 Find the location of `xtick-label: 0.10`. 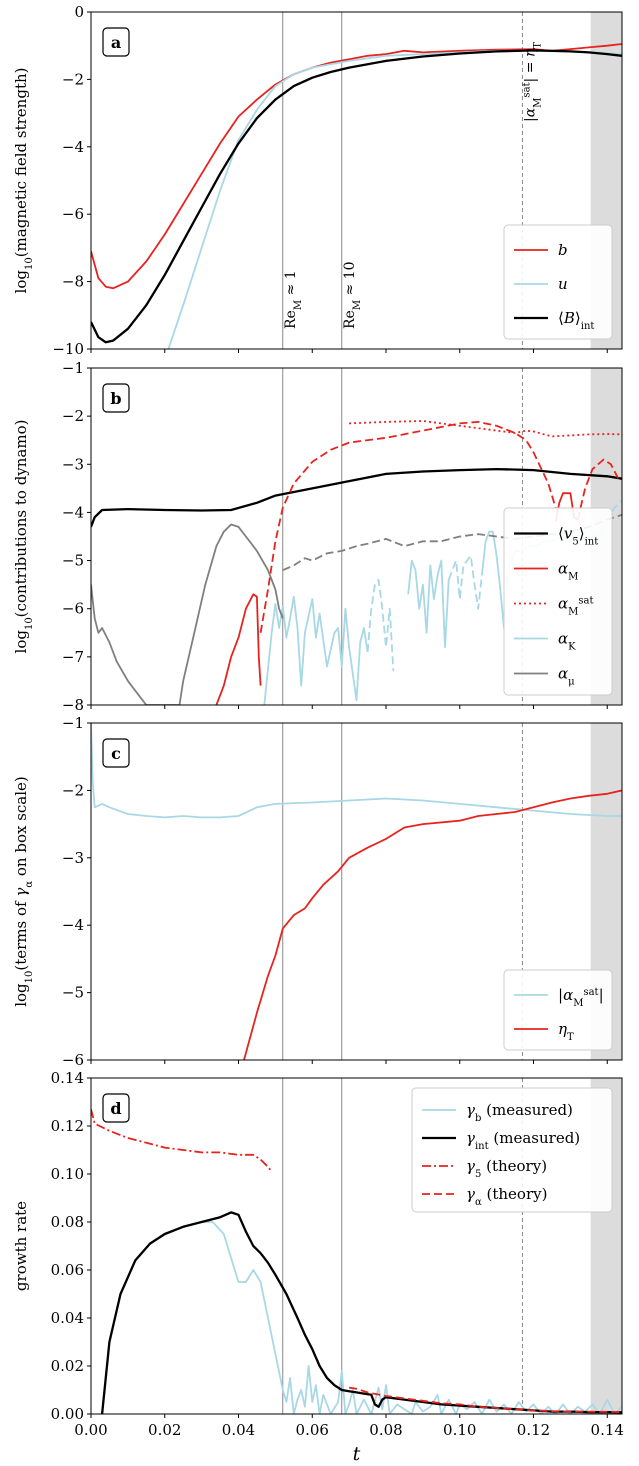

xtick-label: 0.10 is located at coordinates (459, 1430).